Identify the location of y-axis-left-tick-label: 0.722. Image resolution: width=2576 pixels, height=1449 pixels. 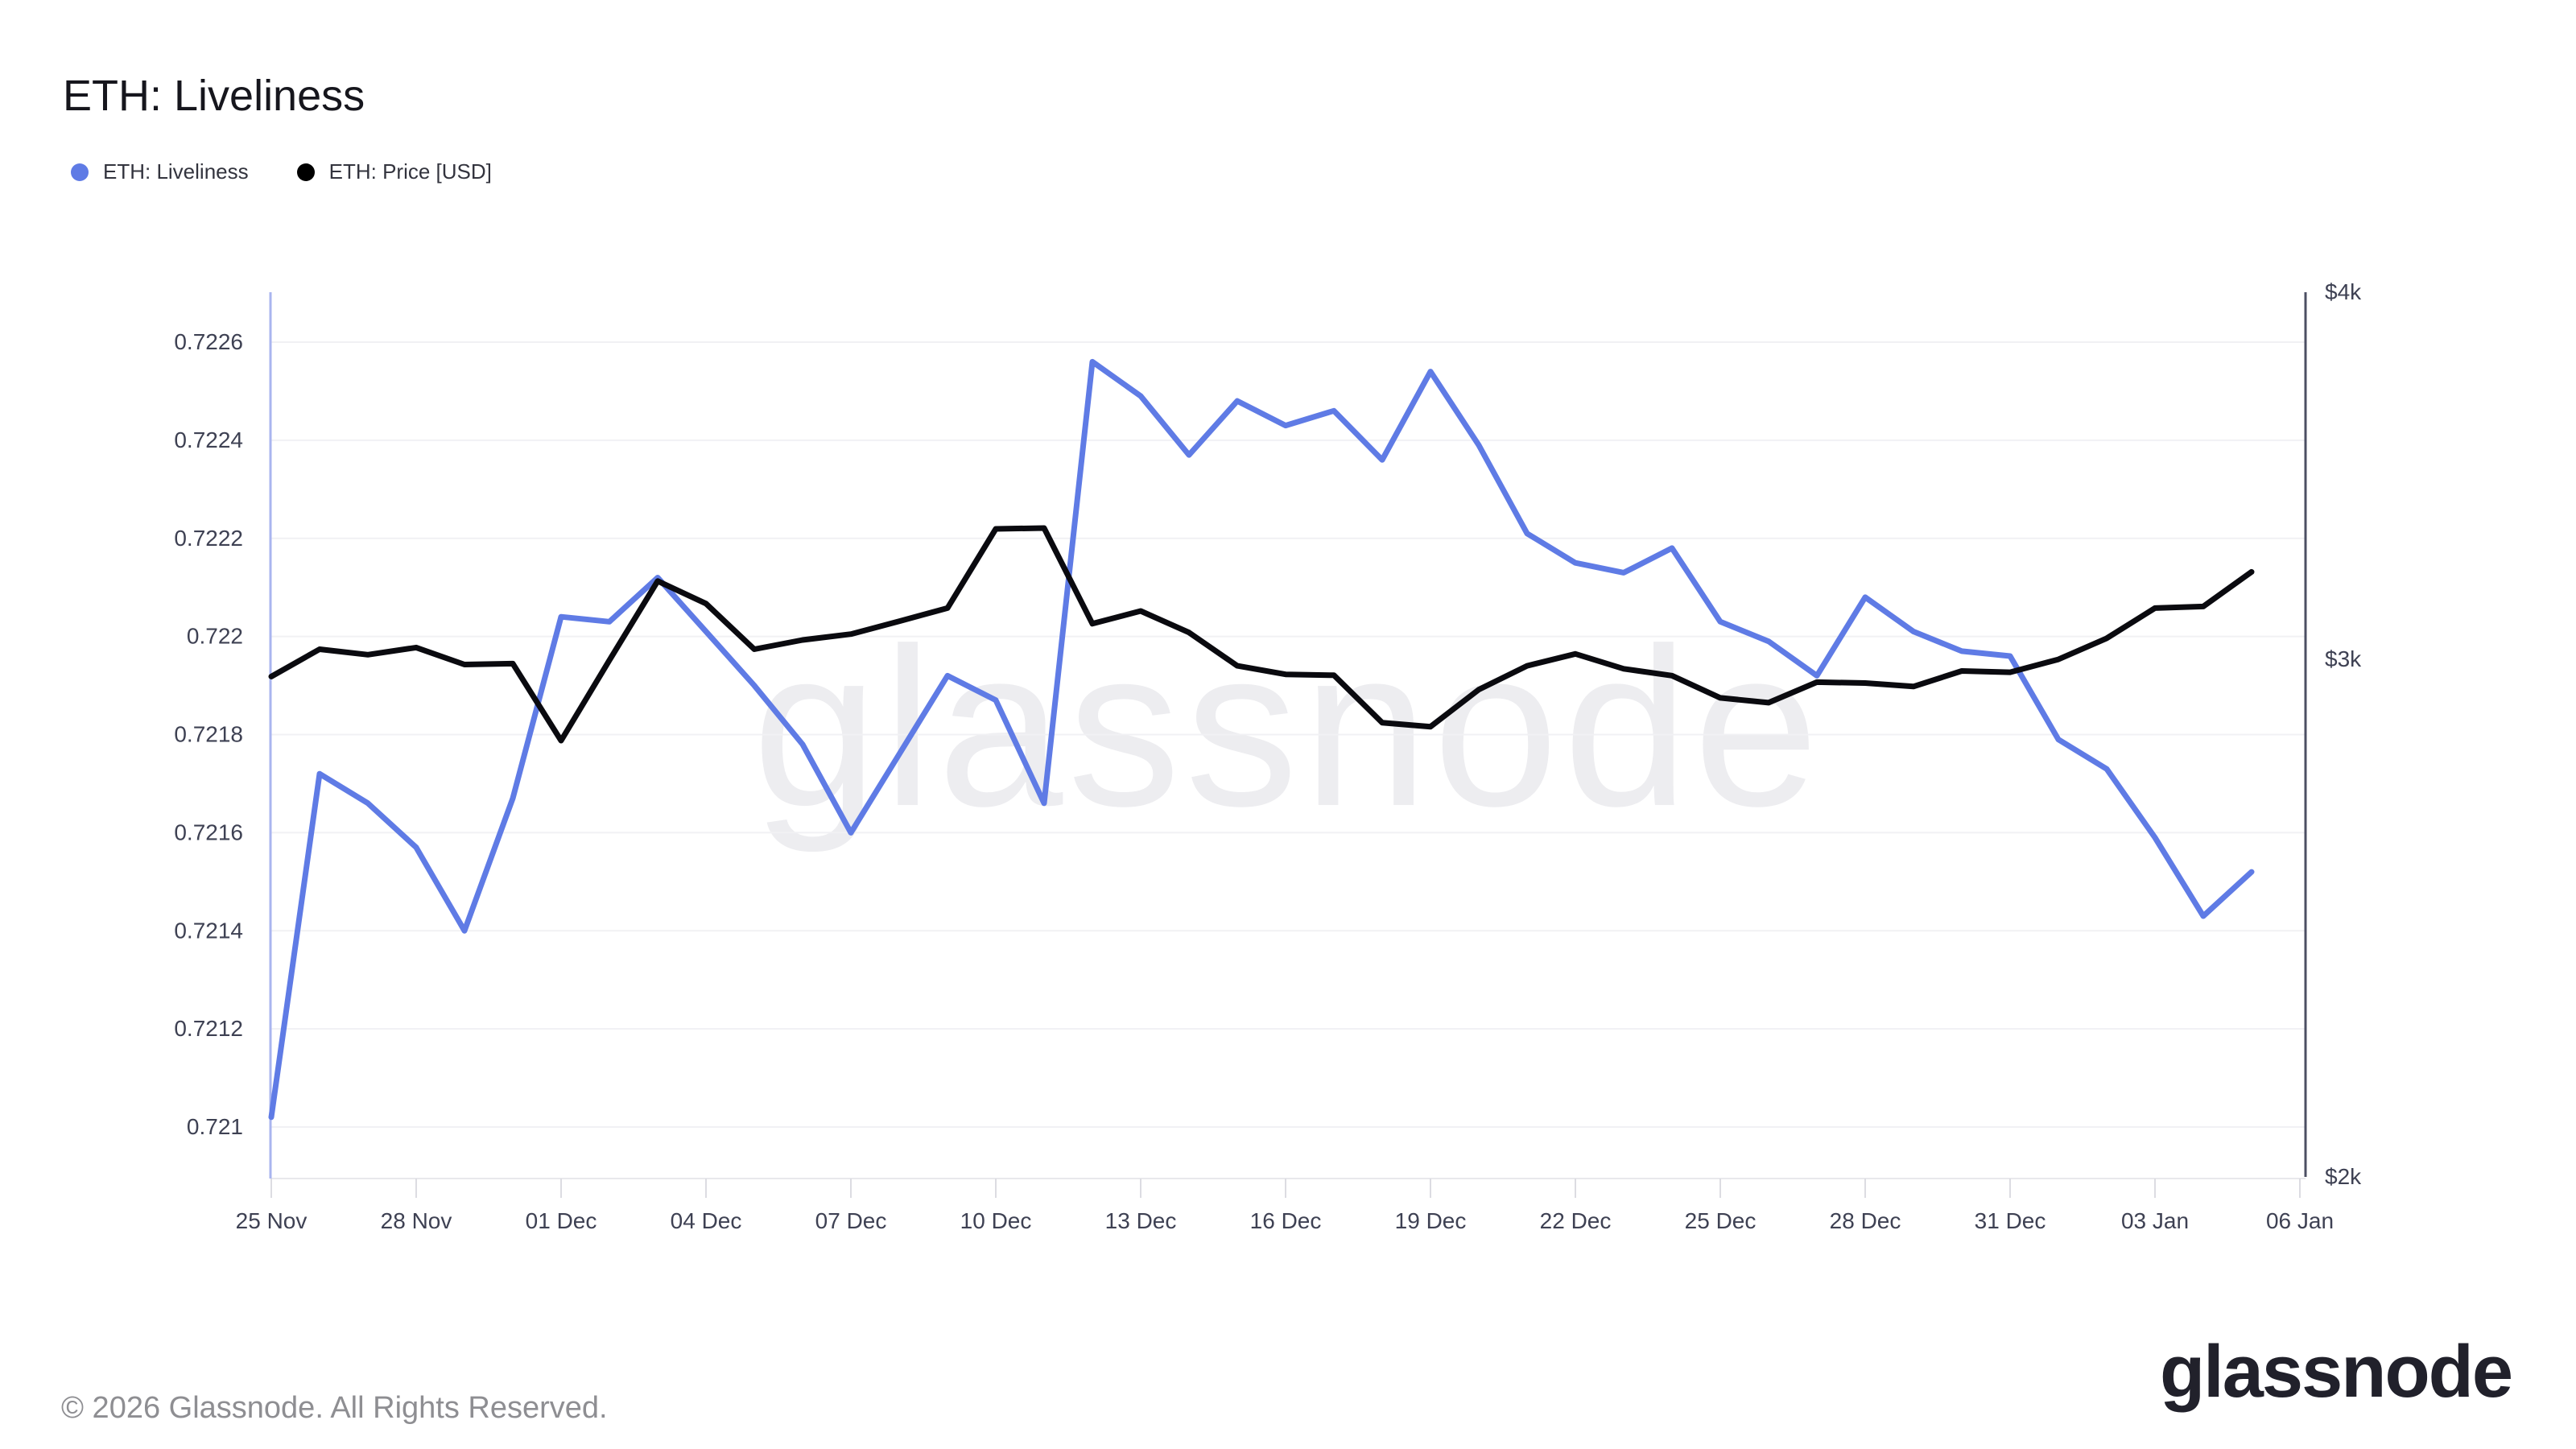
(215, 636).